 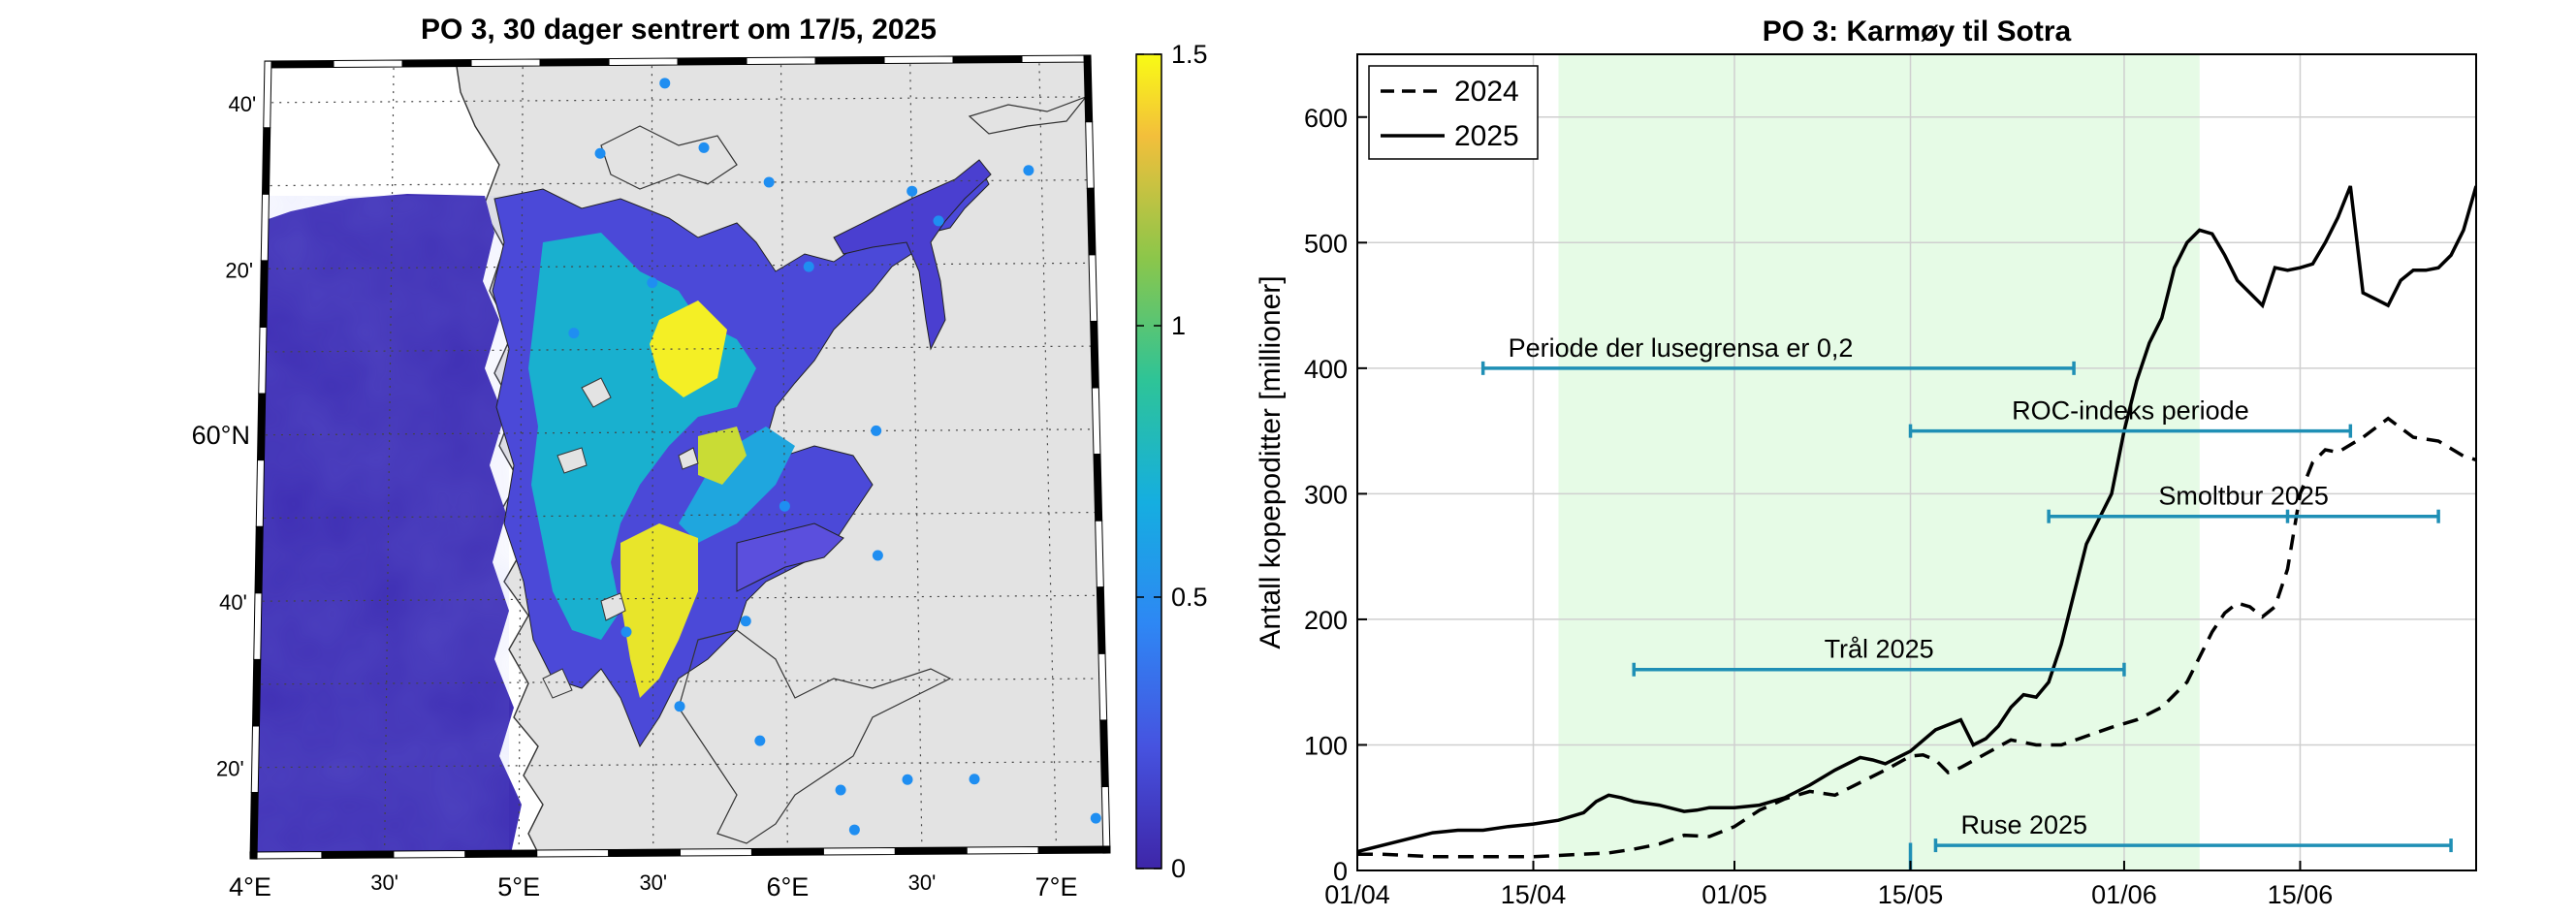 What do you see at coordinates (722, 456) in the screenshot?
I see `fjord-high-east` at bounding box center [722, 456].